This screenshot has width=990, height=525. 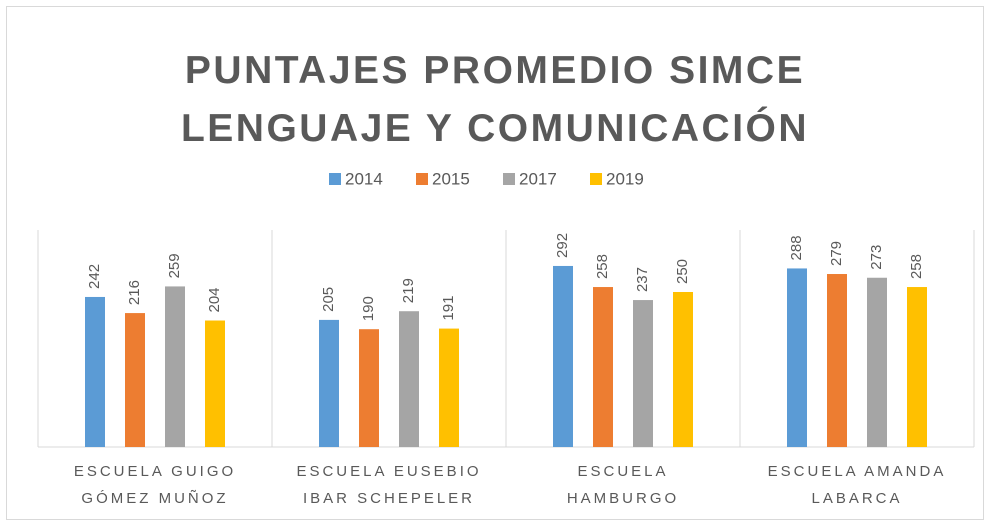 I want to click on x-tick-label: ESCUELA AMANDA LABARCA, so click(x=857, y=485).